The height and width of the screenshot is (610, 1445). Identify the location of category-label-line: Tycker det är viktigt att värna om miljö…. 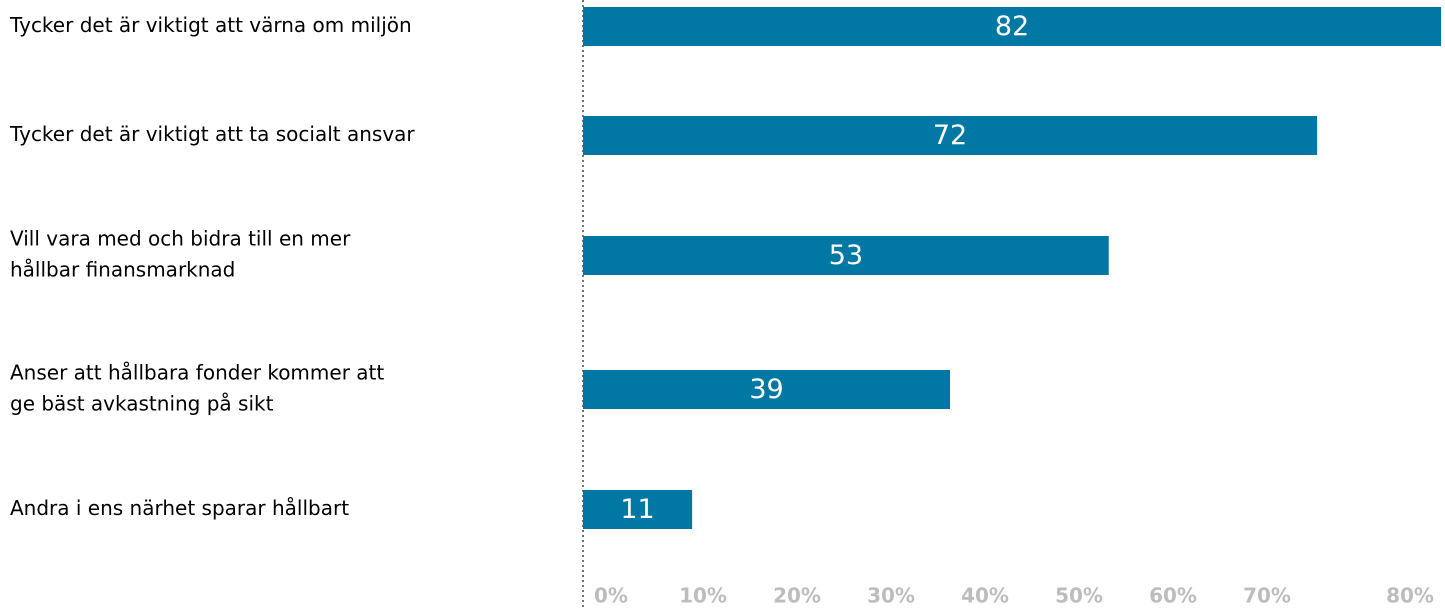
(210, 25).